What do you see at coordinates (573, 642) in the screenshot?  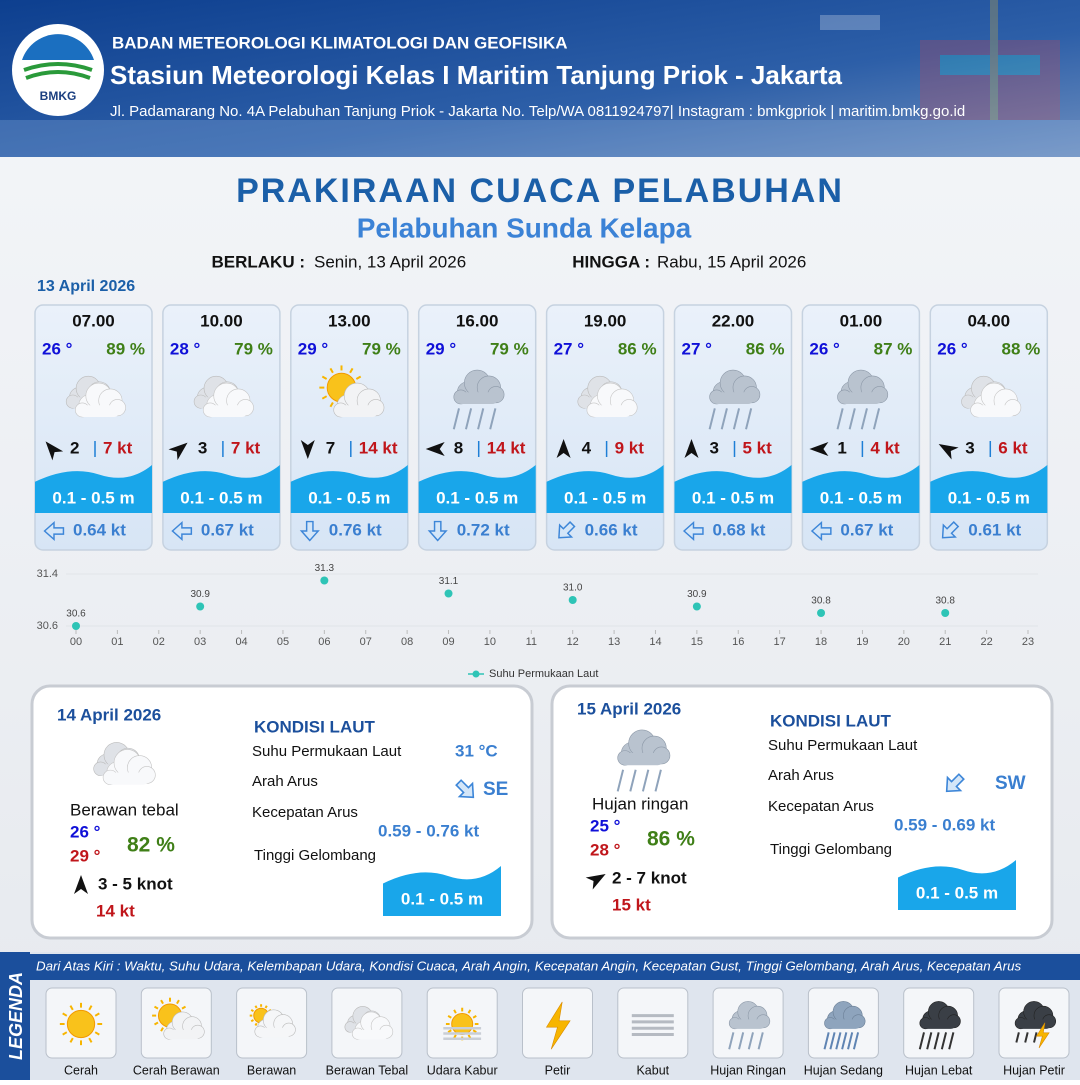 I see `x-tick-label: 12` at bounding box center [573, 642].